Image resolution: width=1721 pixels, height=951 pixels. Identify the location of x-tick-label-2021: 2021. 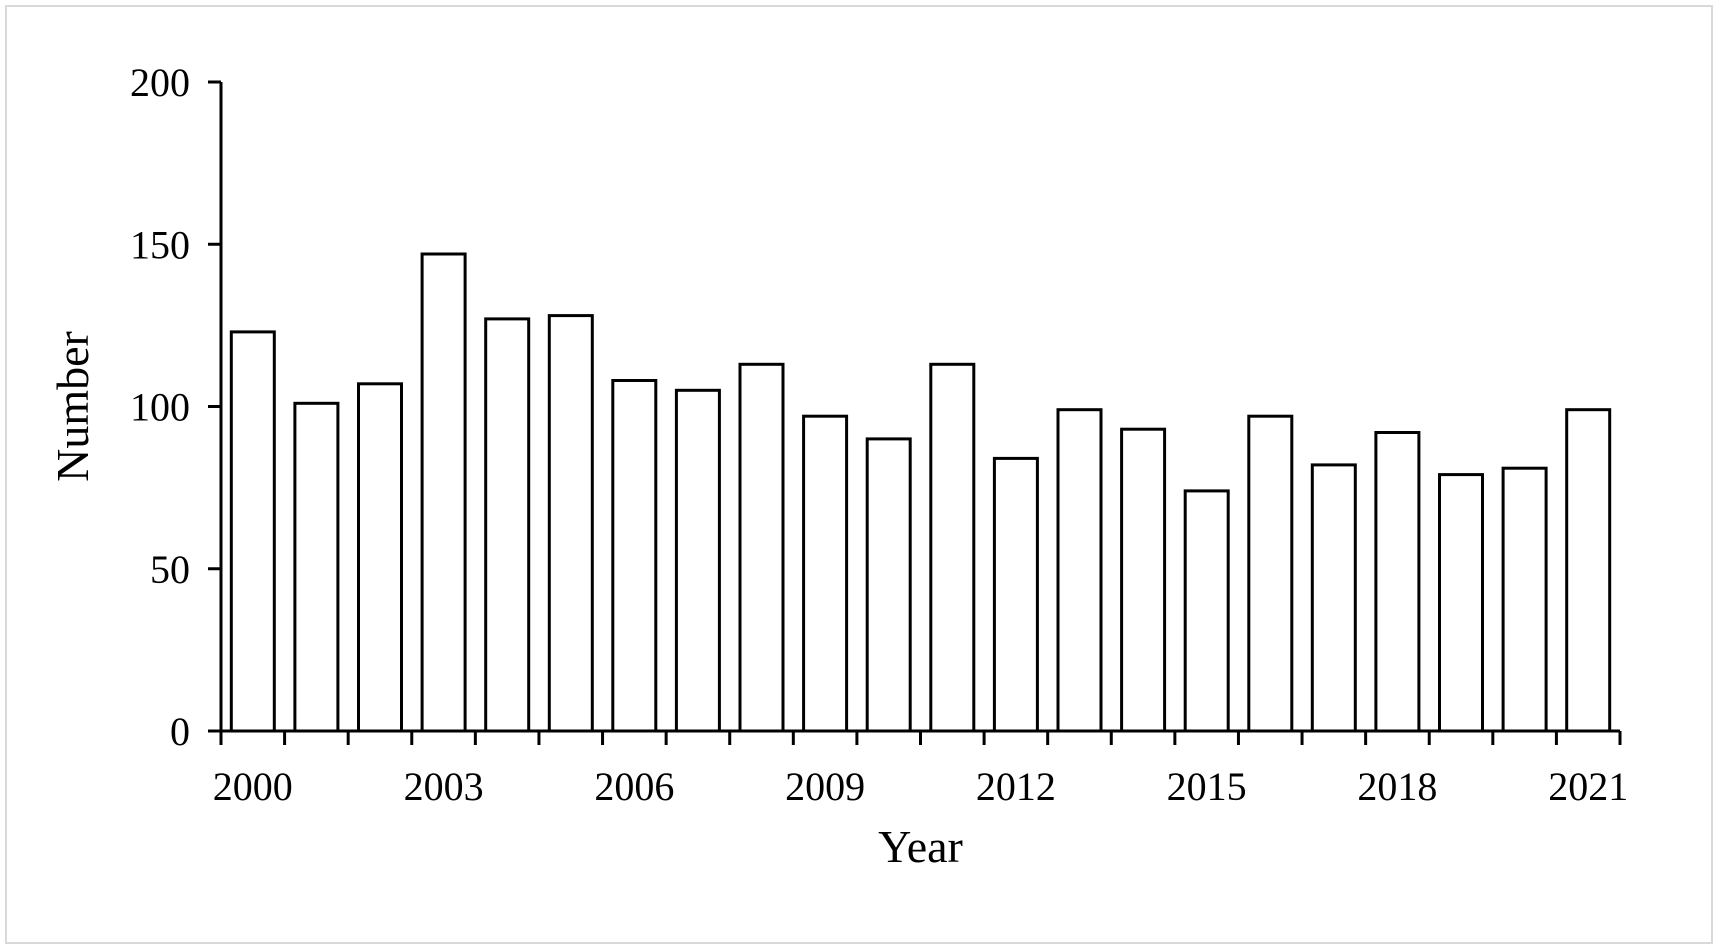
(1588, 786).